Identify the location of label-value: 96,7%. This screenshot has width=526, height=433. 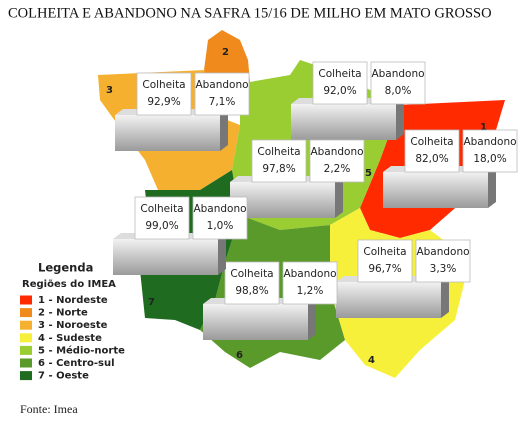
(384, 269).